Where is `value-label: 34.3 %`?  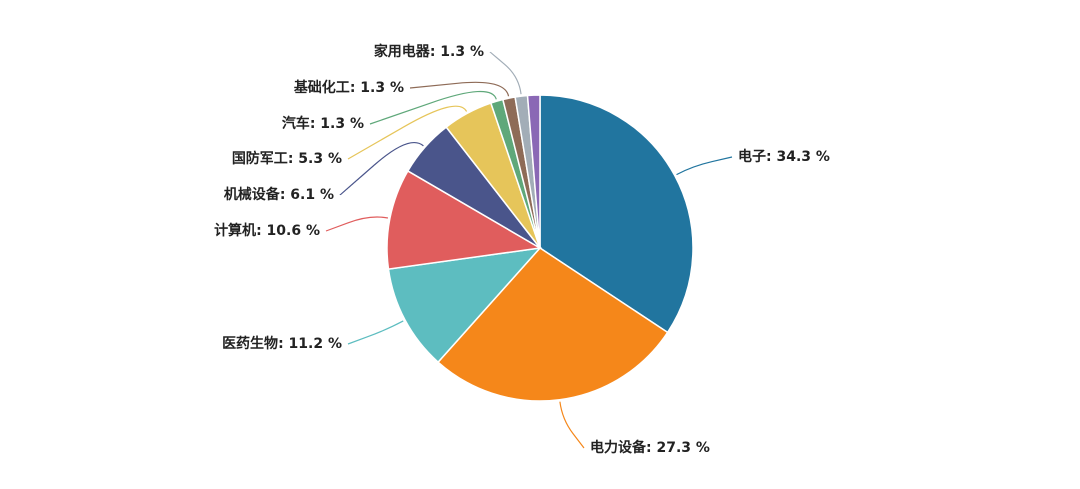 value-label: 34.3 % is located at coordinates (802, 157).